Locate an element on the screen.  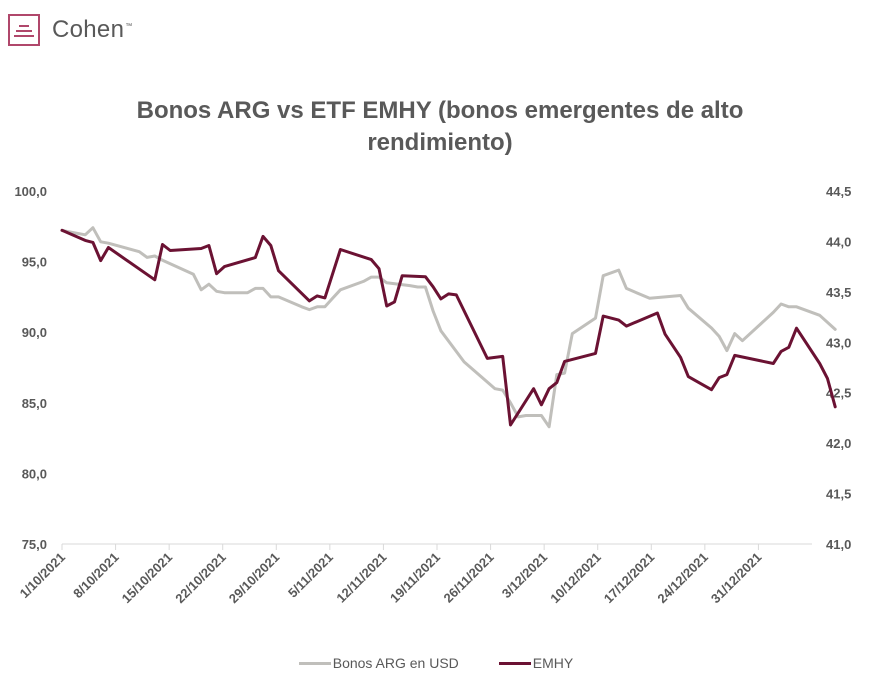
x-tick-label: 31/12/2021 is located at coordinates (736, 578).